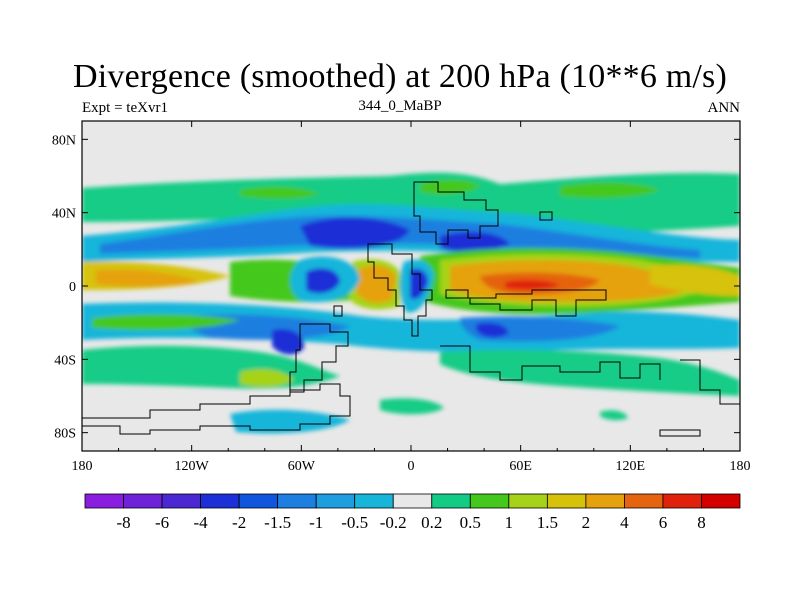 The image size is (800, 600). I want to click on x-tick-label: 0, so click(411, 466).